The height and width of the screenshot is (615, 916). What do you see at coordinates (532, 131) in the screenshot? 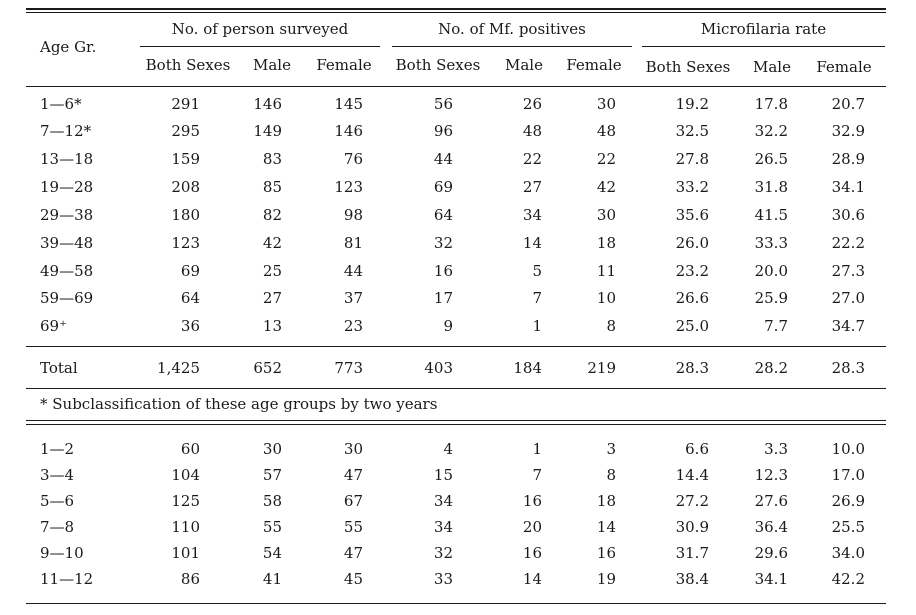
I see `cell-positives-male: 48` at bounding box center [532, 131].